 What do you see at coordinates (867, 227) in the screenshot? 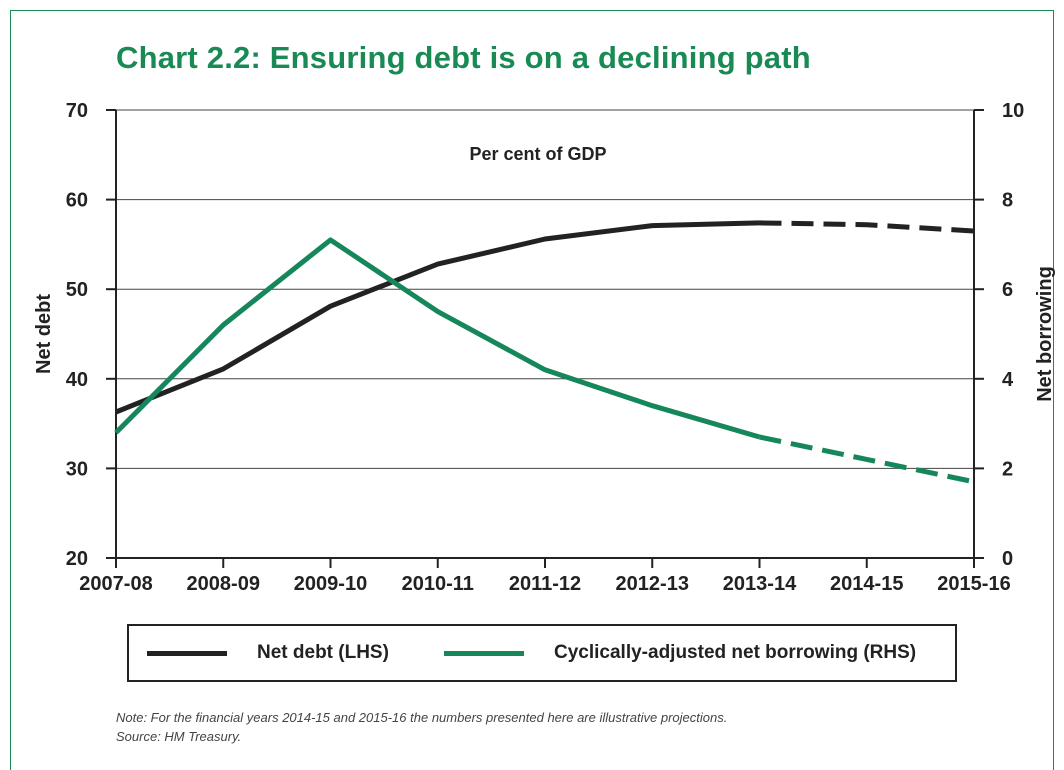
I see `series-projection-net-debt` at bounding box center [867, 227].